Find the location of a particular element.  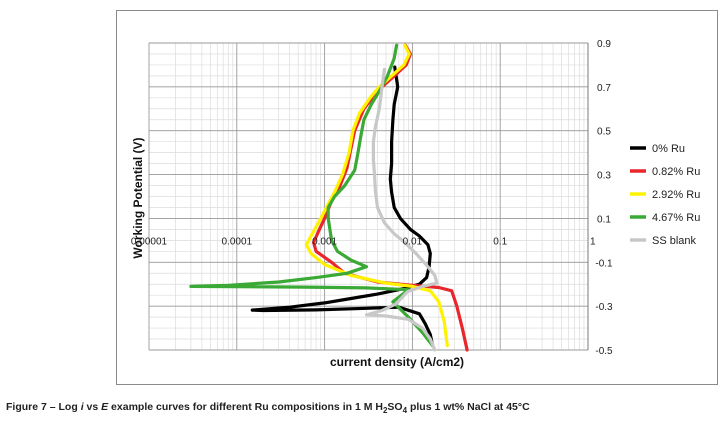

y-tick-label: 0.5 is located at coordinates (604, 132).